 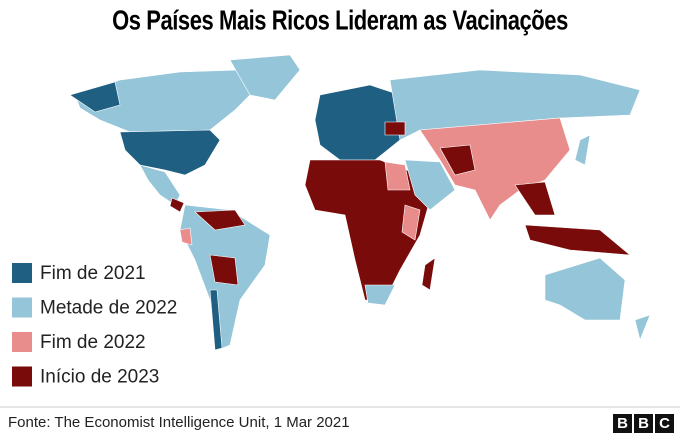 I want to click on legend-label: Metade de 2022, so click(x=108, y=308).